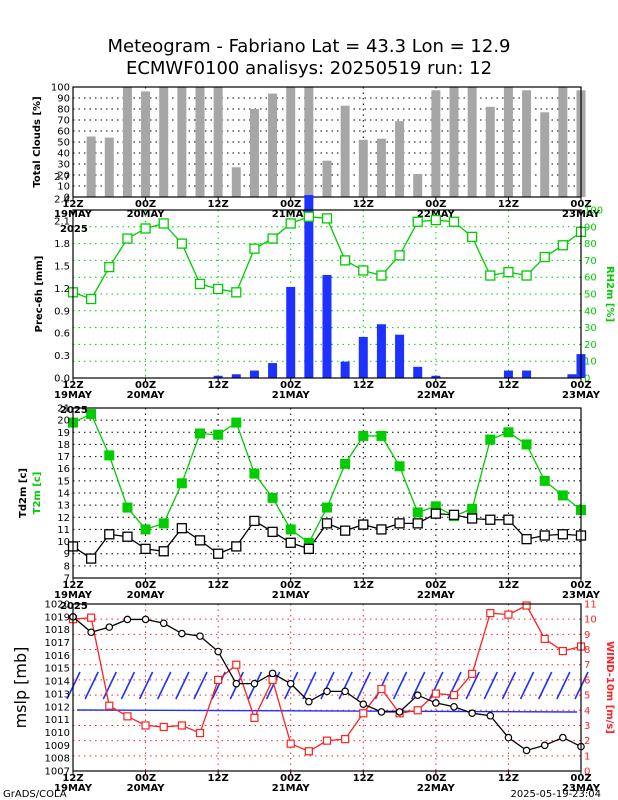  I want to click on temp-x-date-label: 22MAY, so click(436, 595).